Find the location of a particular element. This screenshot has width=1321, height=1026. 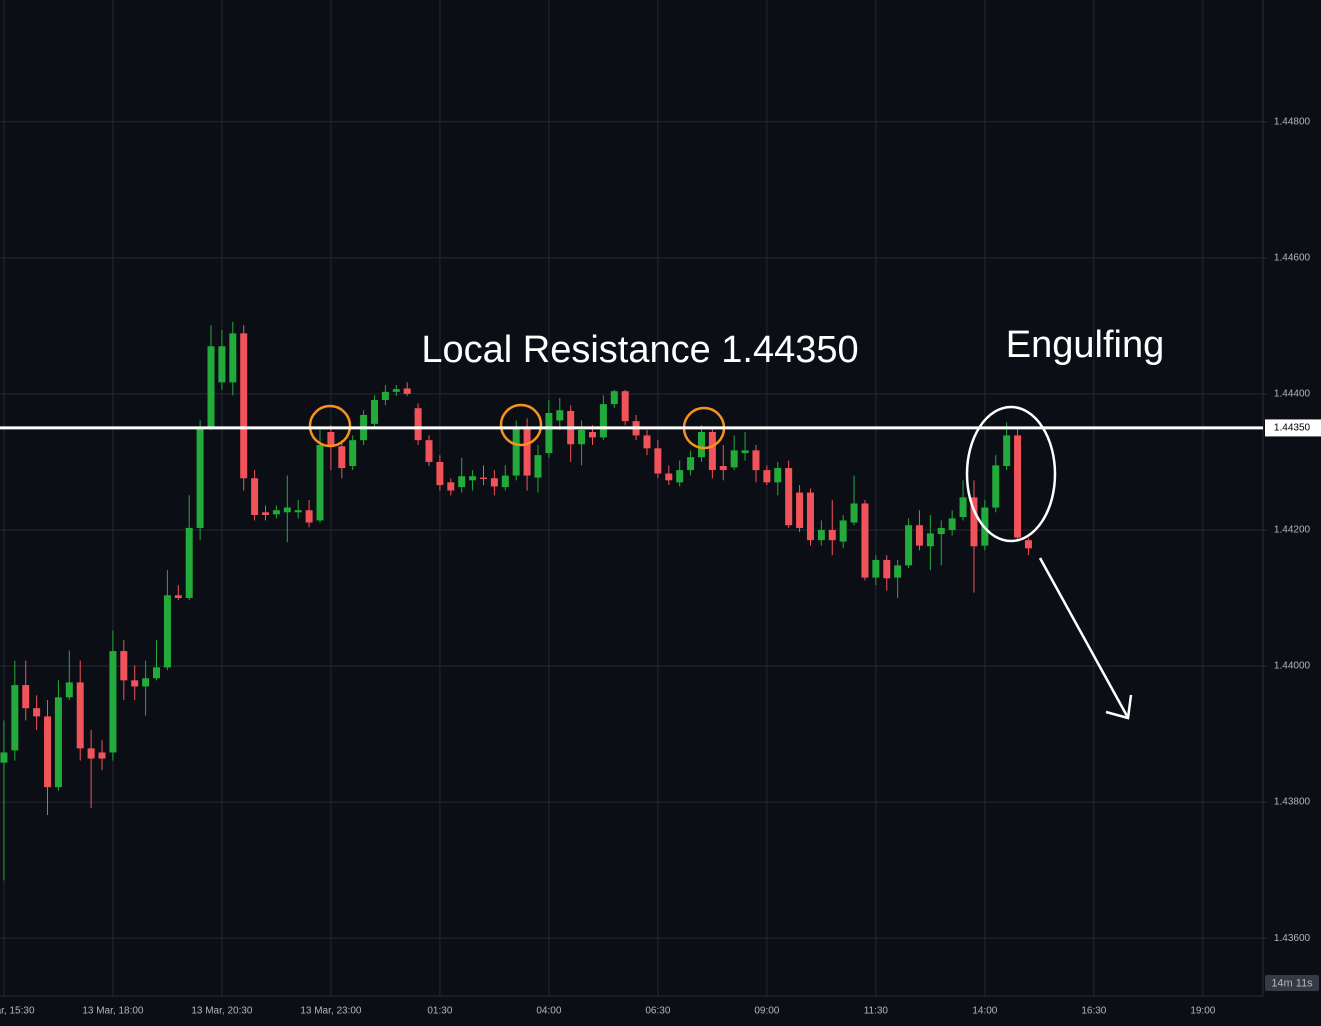

countdown: 14m 11s is located at coordinates (1292, 983).